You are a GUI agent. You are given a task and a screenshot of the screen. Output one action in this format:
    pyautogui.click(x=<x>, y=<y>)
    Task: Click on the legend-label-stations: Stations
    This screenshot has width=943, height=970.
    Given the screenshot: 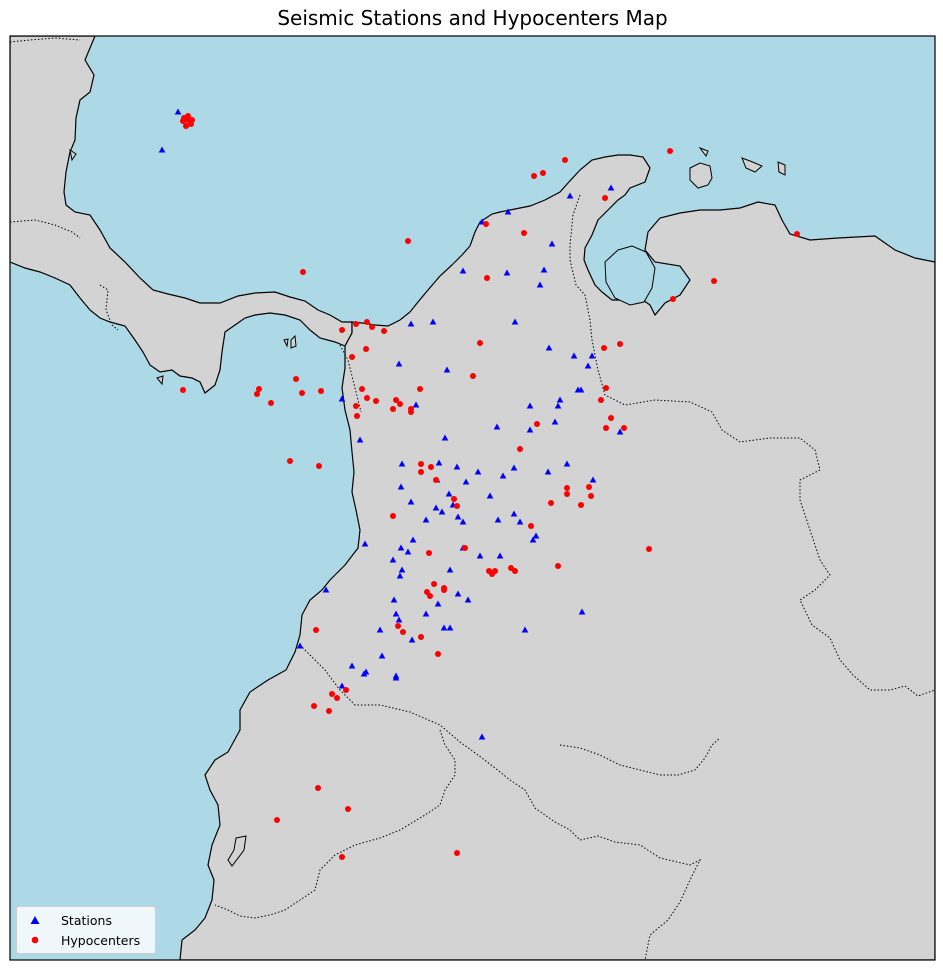 What is the action you would take?
    pyautogui.click(x=86, y=920)
    